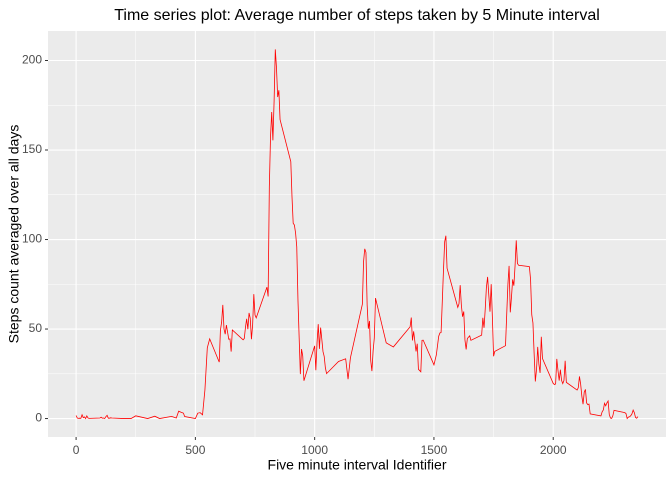 This screenshot has height=480, width=672. Describe the element at coordinates (32, 60) in the screenshot. I see `y-tick-label: 200` at that location.